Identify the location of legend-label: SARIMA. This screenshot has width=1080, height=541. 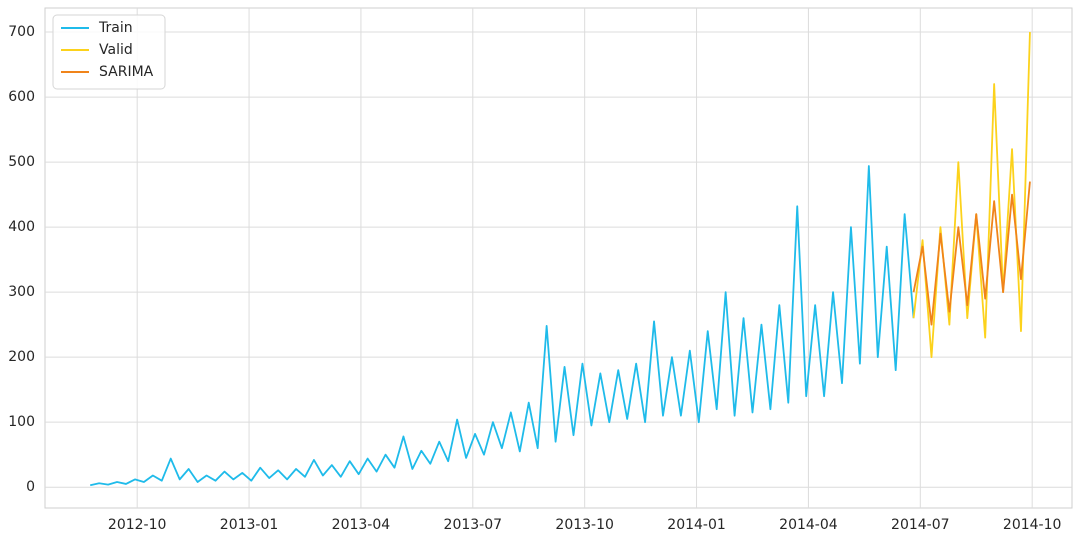
(126, 72).